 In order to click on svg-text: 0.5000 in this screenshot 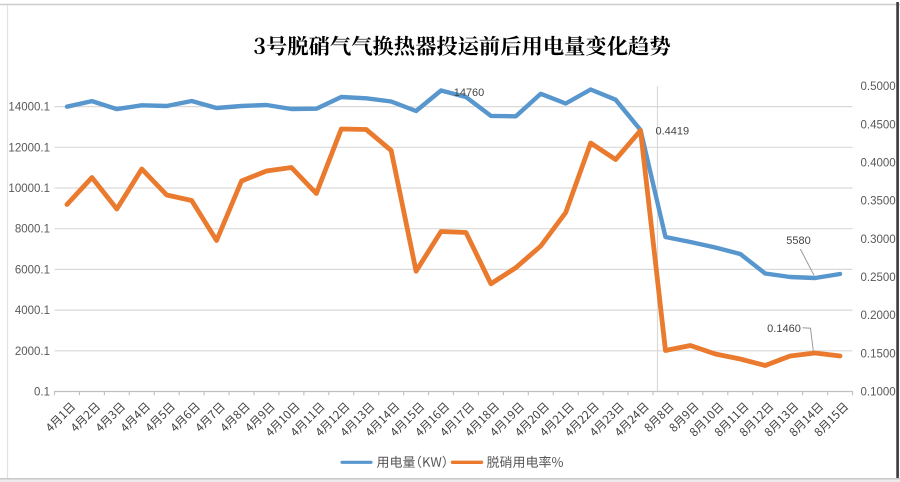, I will do `click(878, 87)`.